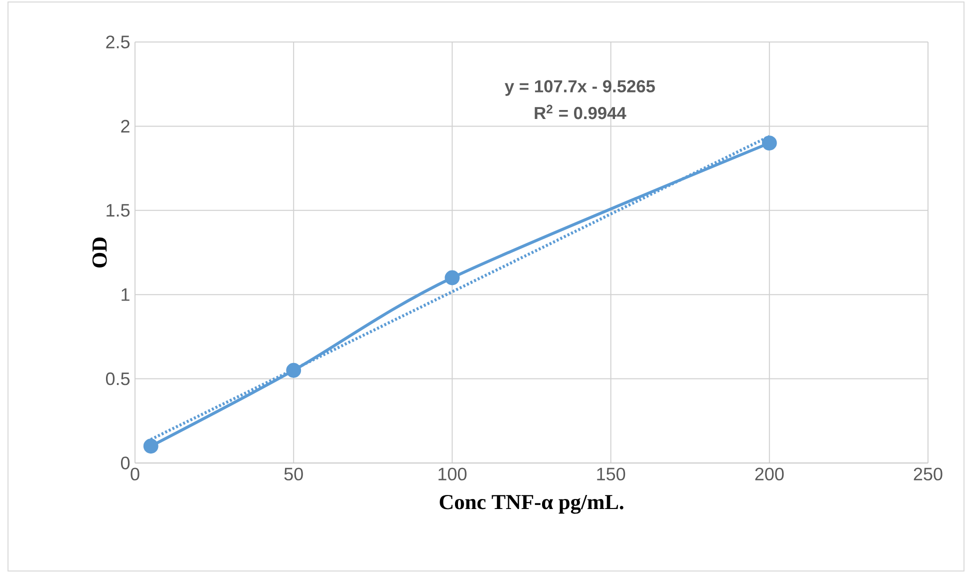 The image size is (966, 573). Describe the element at coordinates (118, 210) in the screenshot. I see `y-tick-label: 1.5` at that location.